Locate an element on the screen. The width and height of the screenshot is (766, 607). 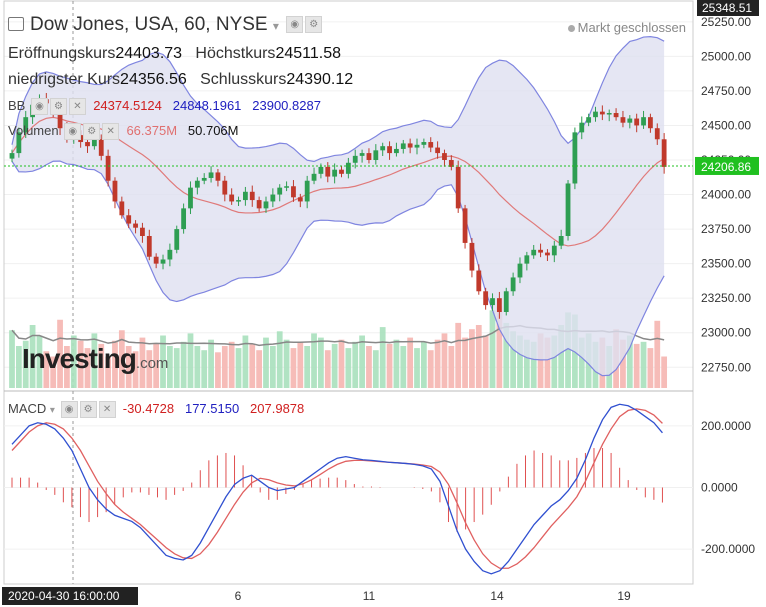
price-tick-label: 23000.00 is located at coordinates (726, 333).